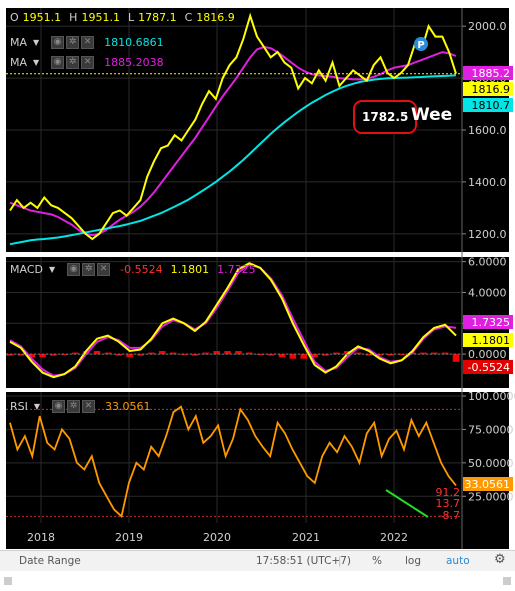 Image resolution: width=515 pixels, height=591 pixels. Describe the element at coordinates (215, 17) in the screenshot. I see `close-value: 1816.9` at that location.